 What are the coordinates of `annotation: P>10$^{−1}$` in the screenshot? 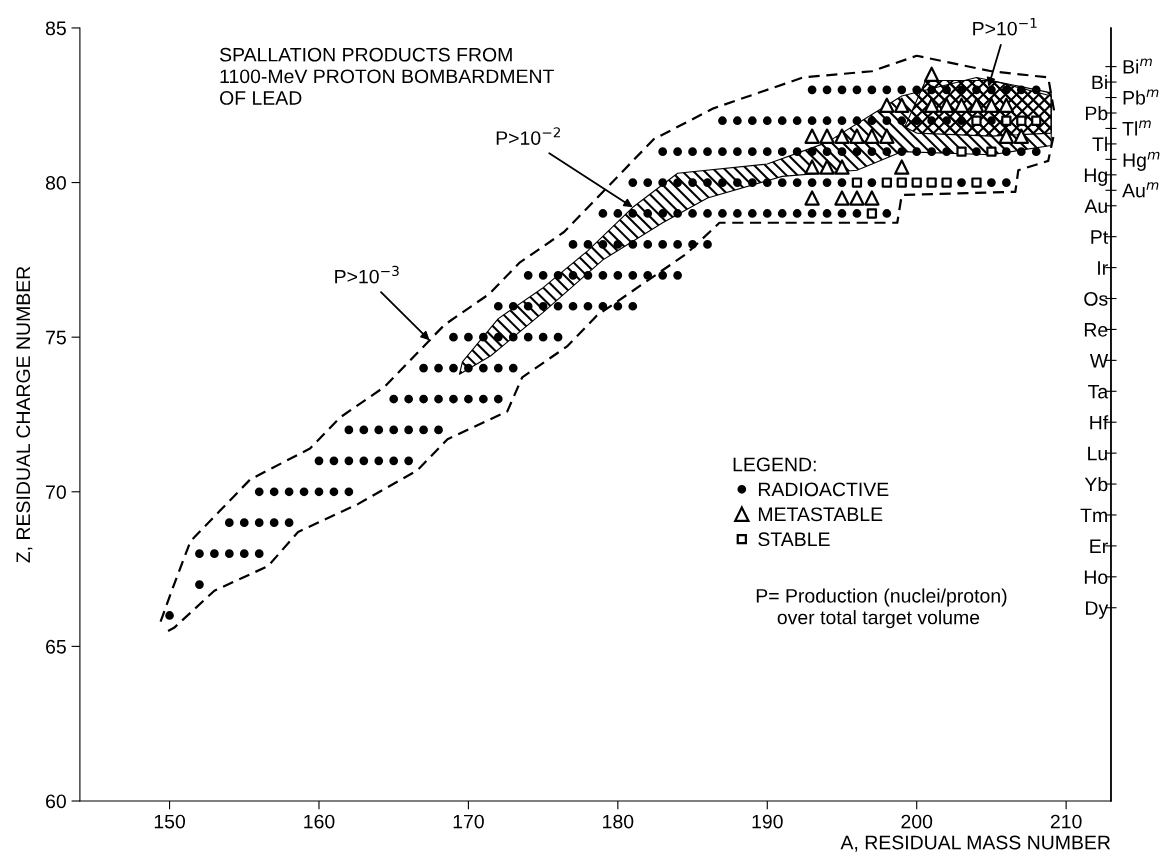 It's located at (1005, 26).